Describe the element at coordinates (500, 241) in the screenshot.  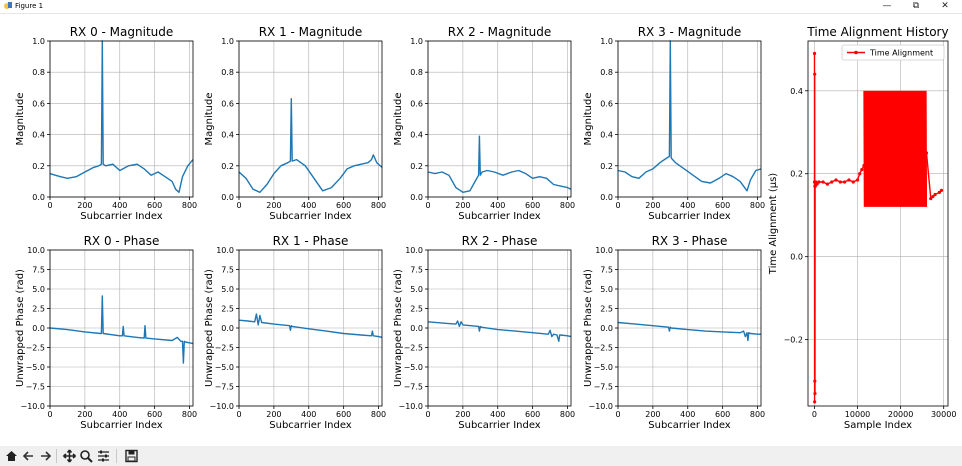
I see `chart-title: RX 2 - Phase` at that location.